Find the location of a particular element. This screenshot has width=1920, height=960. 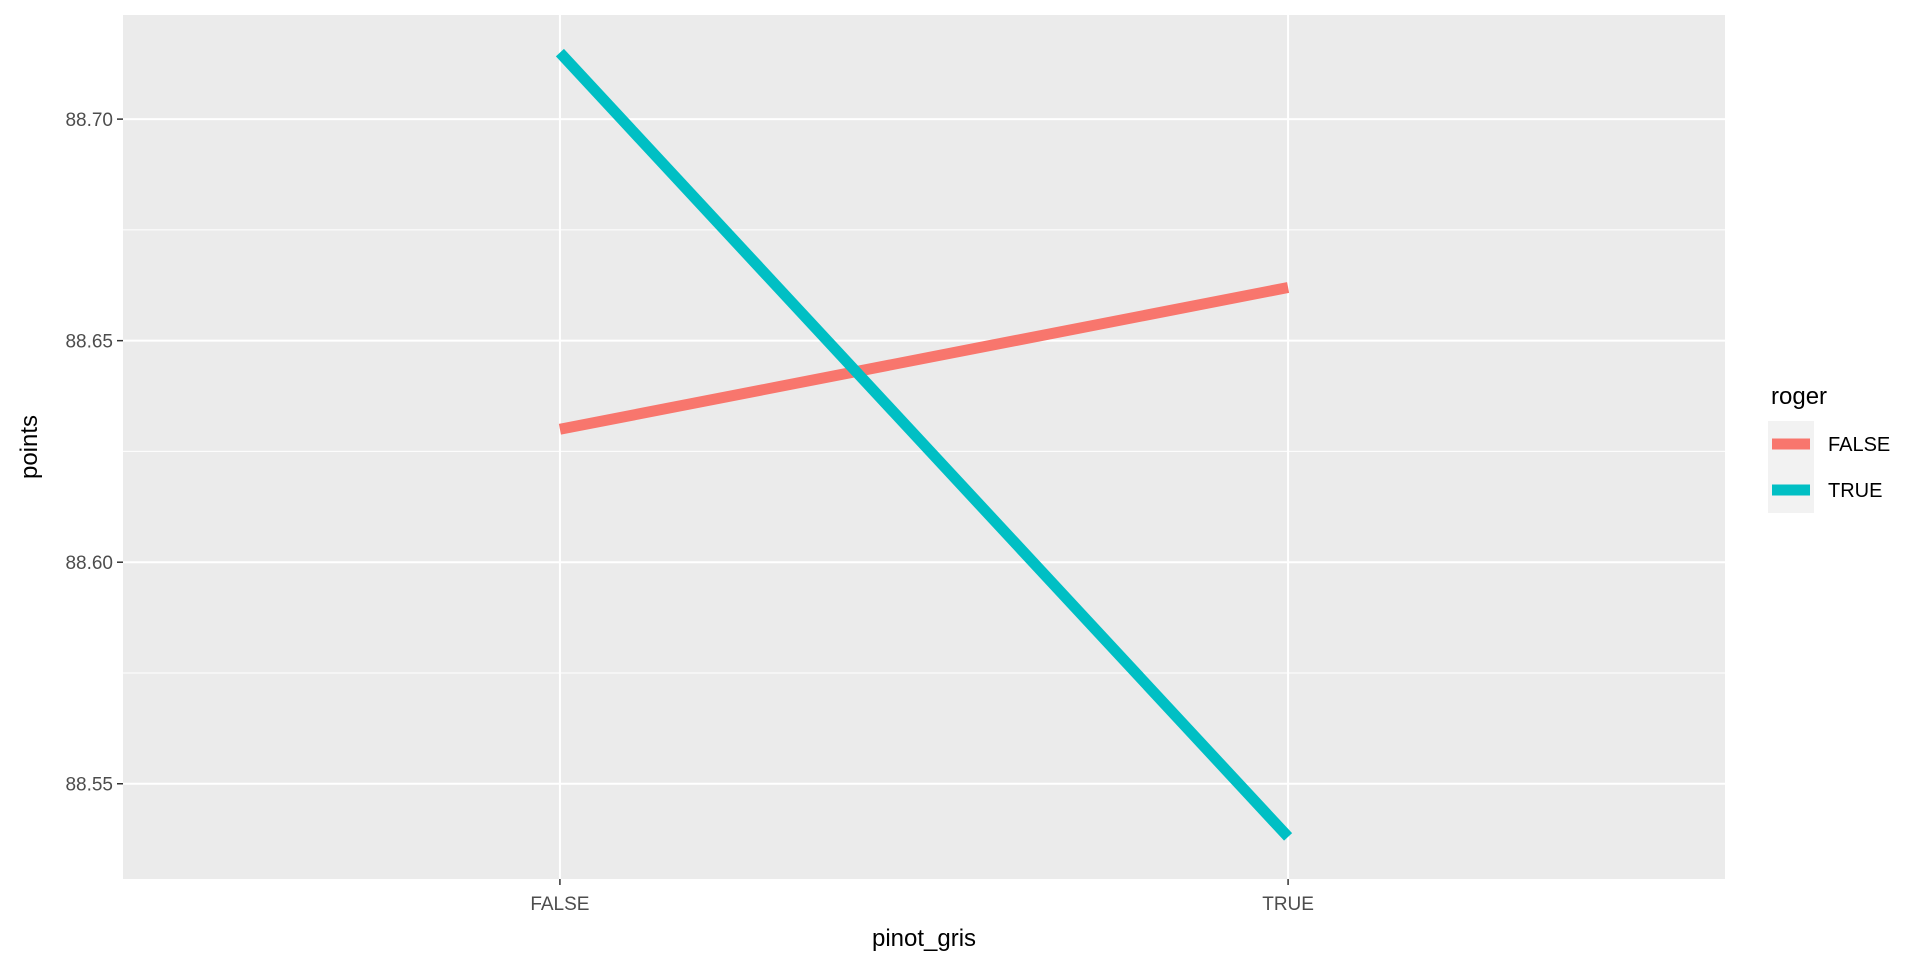

y-axis-title: points is located at coordinates (29, 447).